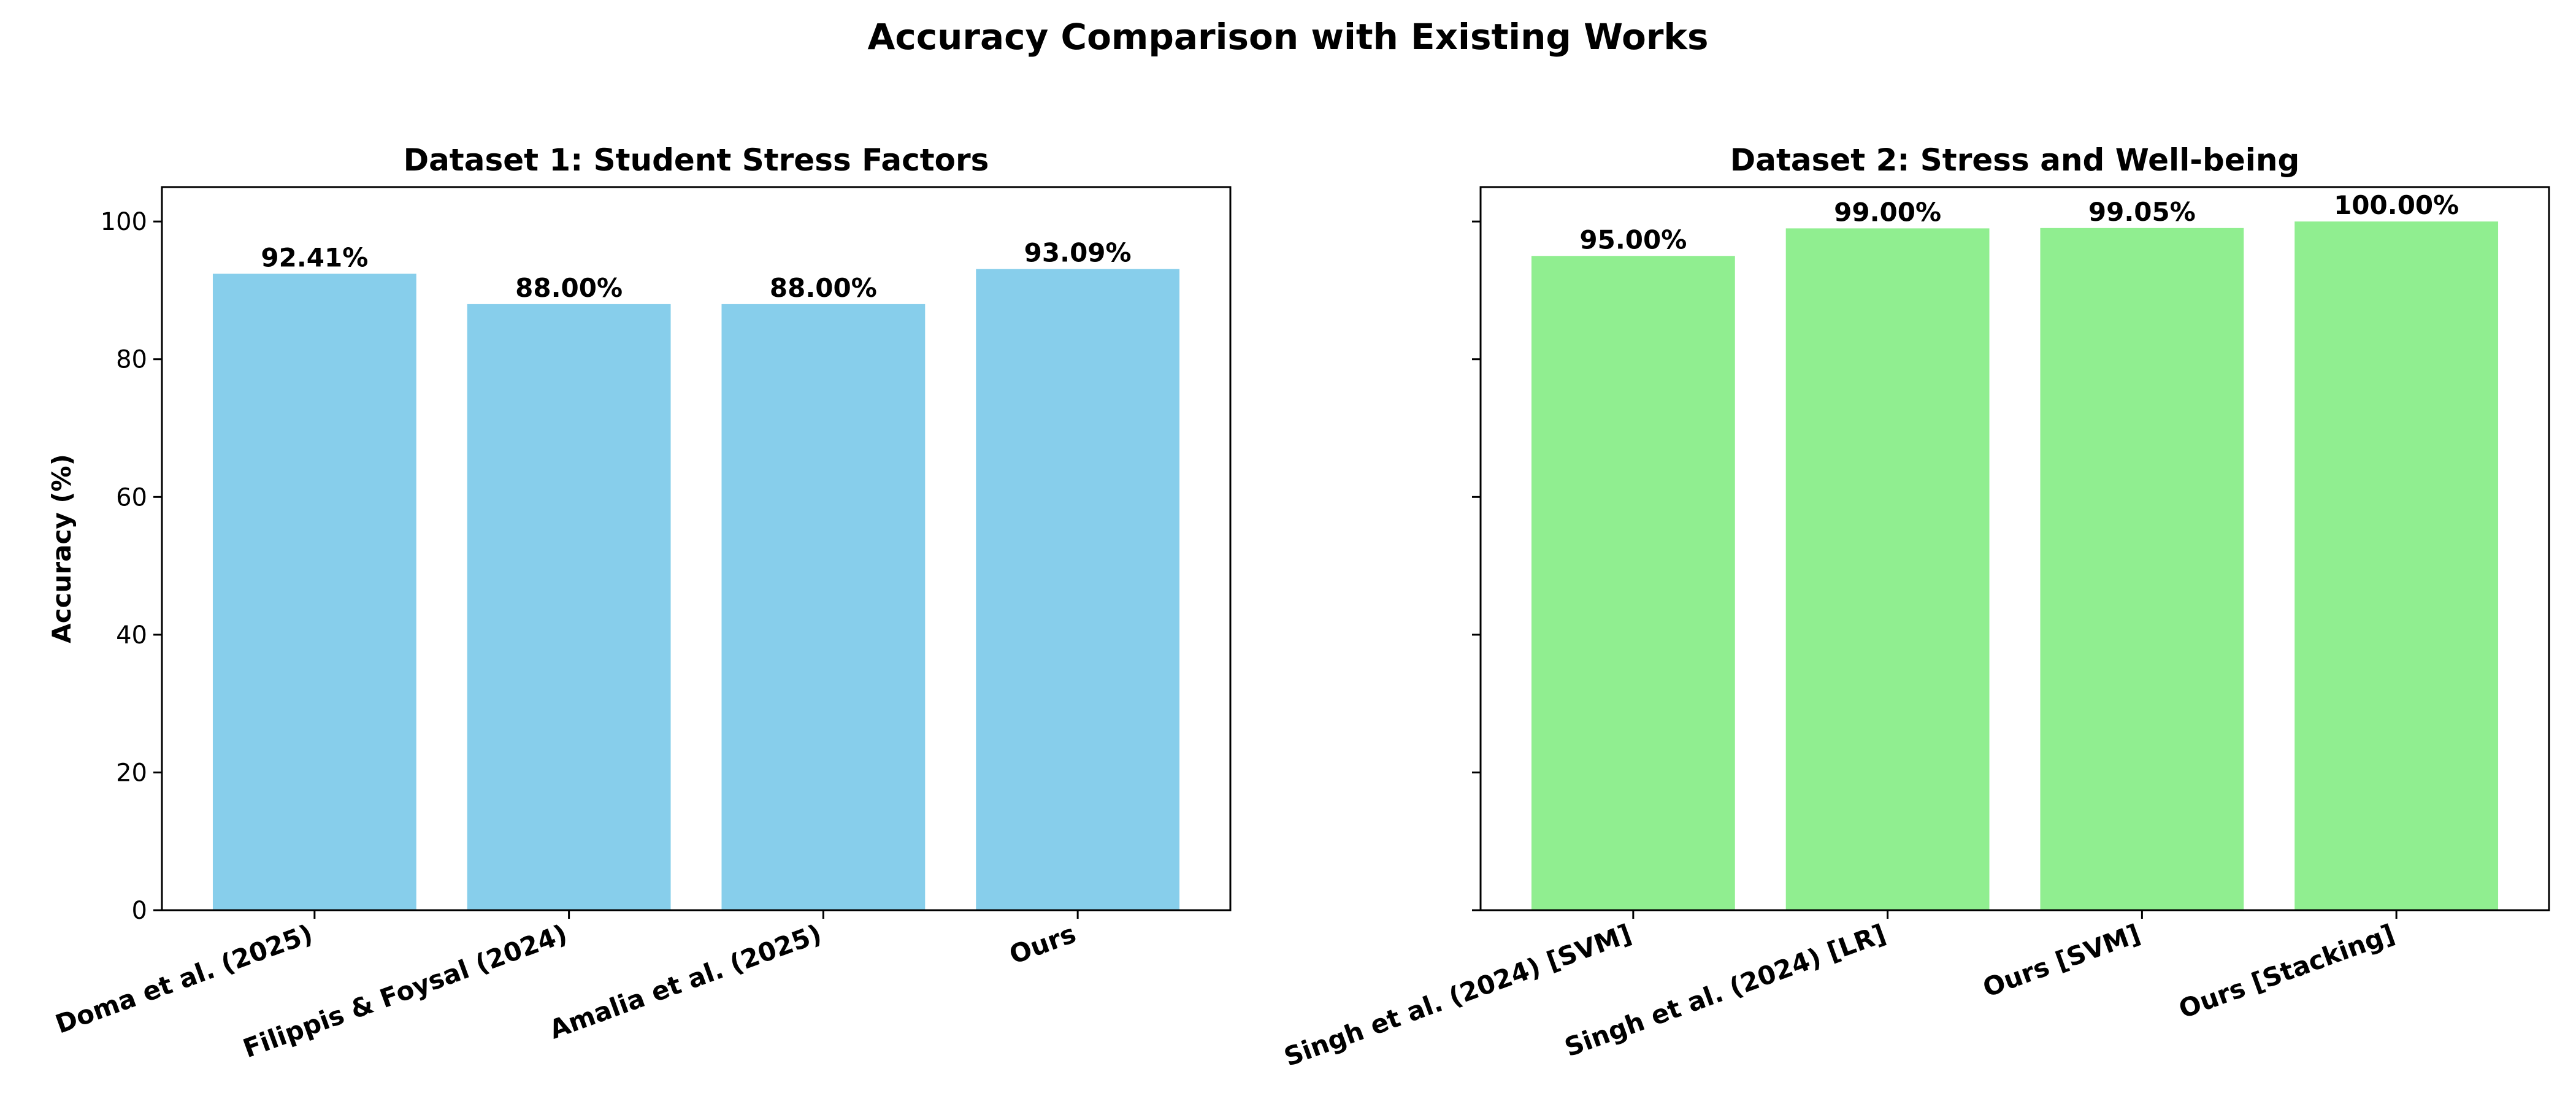  What do you see at coordinates (62, 548) in the screenshot?
I see `chart-1-ylabel: Accuracy (%)` at bounding box center [62, 548].